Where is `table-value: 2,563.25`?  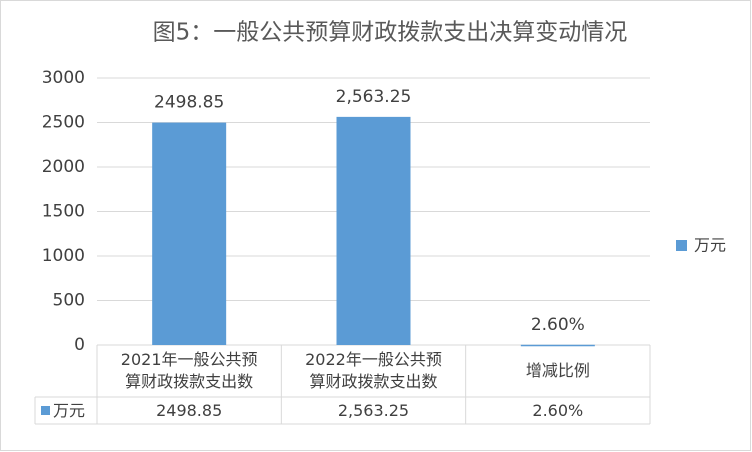 table-value: 2,563.25 is located at coordinates (373, 410).